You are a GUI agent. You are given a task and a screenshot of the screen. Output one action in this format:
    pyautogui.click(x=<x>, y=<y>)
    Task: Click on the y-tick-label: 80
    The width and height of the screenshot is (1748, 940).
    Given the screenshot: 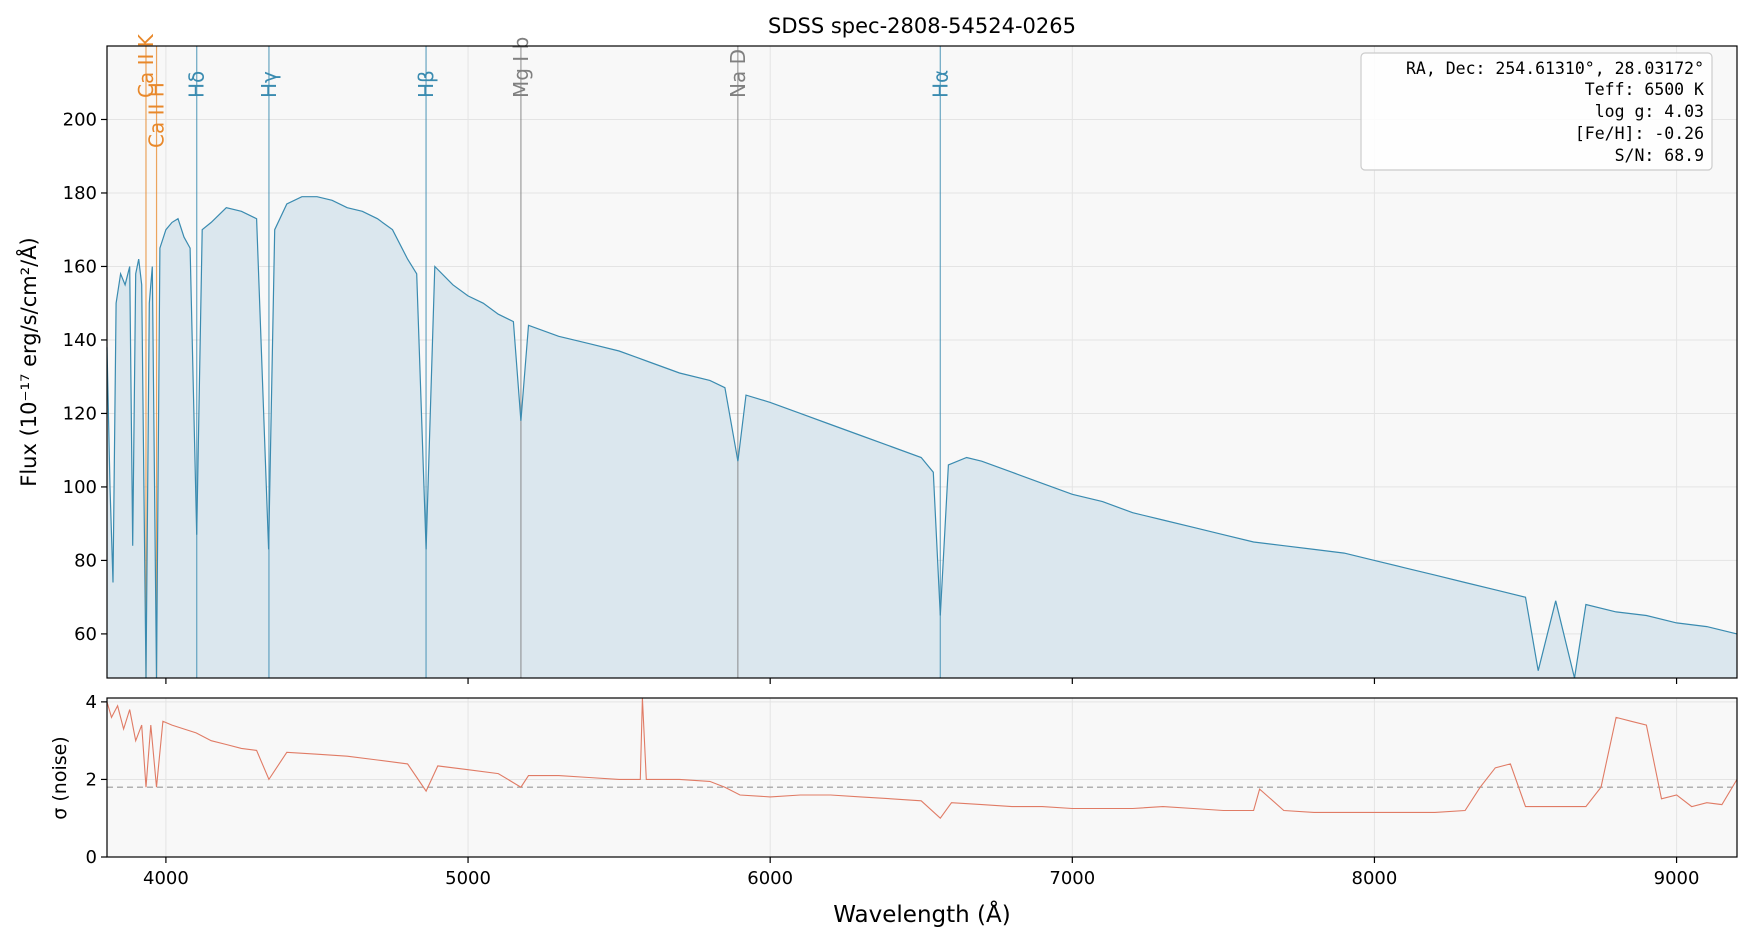 What is the action you would take?
    pyautogui.click(x=85, y=560)
    